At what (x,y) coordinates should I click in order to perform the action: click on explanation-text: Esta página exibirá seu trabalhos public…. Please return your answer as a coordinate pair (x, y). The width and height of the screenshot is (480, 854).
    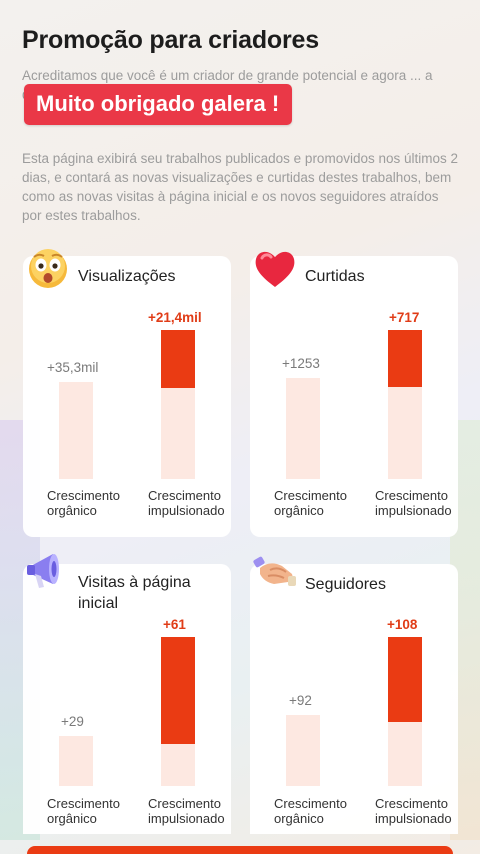
    Looking at the image, I should click on (240, 187).